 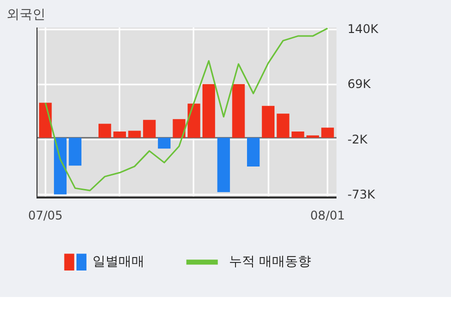 I want to click on legend-label: 누적 매매동향, so click(x=270, y=262).